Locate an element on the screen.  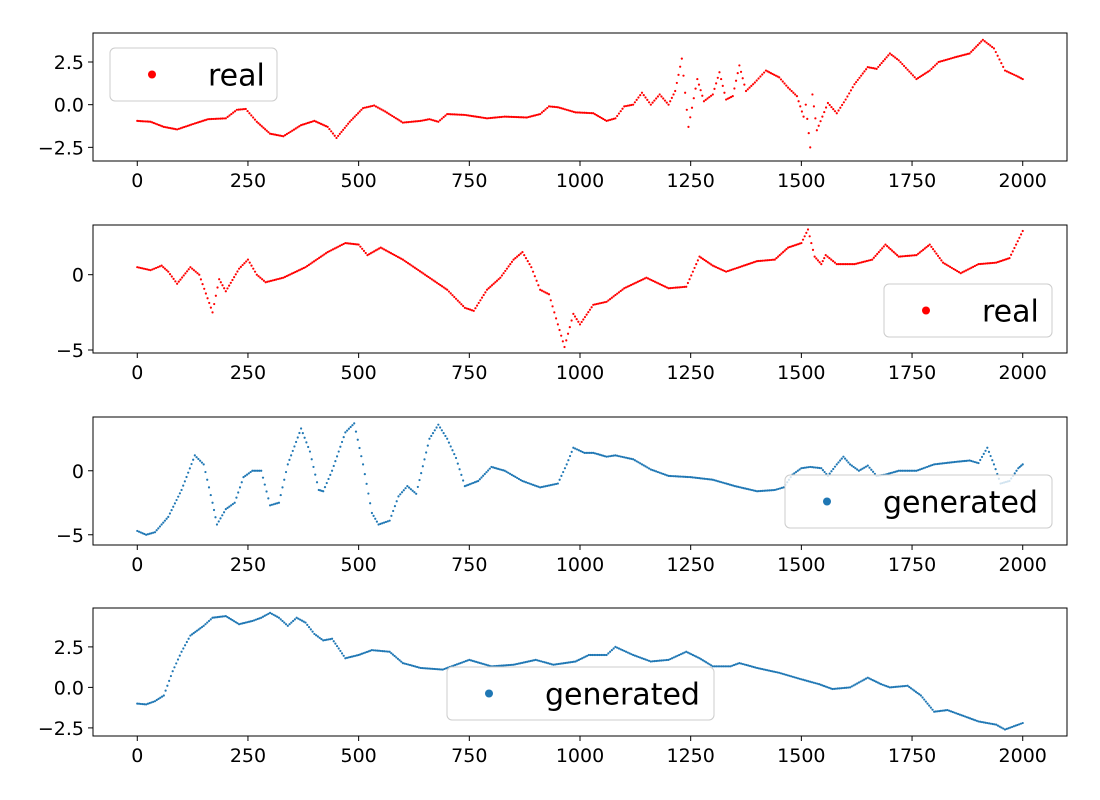
y-tick-label: −5 is located at coordinates (70, 536).